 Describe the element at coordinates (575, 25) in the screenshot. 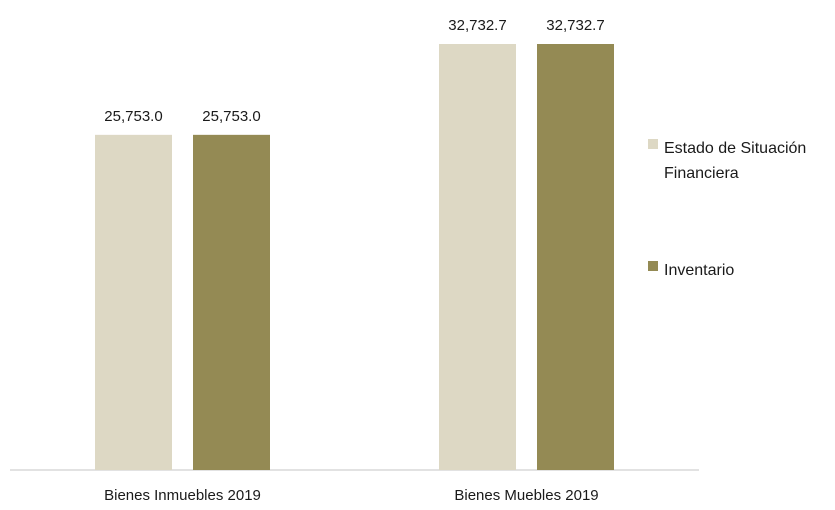

I see `data-label-bienes-muebles-2019-series-2: 32,732.7` at that location.